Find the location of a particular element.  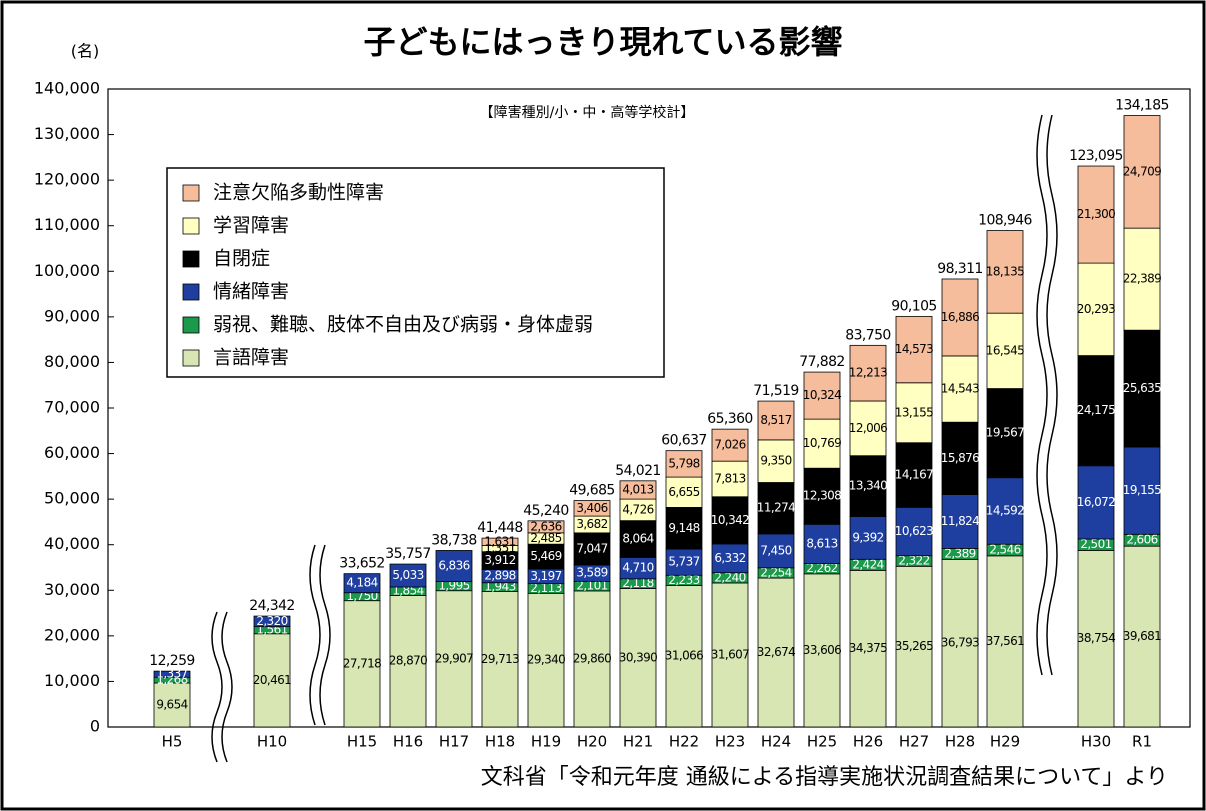

y-tick-label: 40,000 is located at coordinates (72, 543).